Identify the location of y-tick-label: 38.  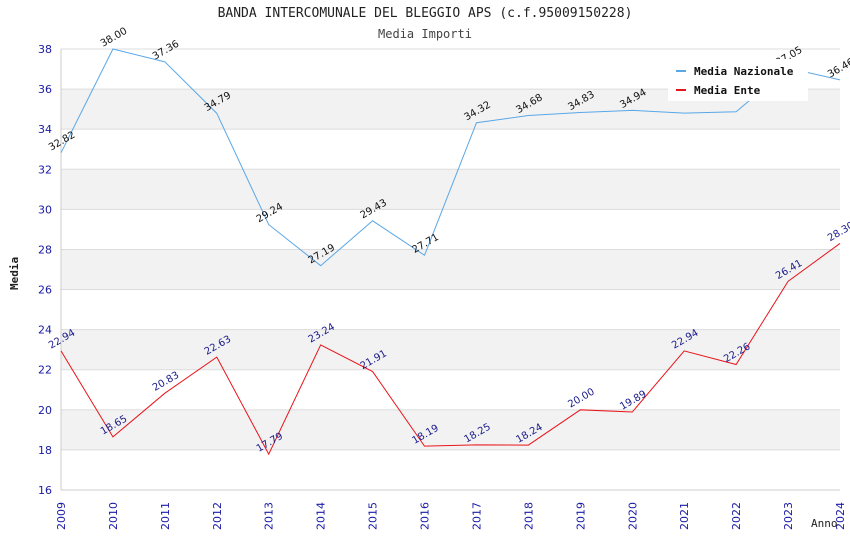
(45, 49).